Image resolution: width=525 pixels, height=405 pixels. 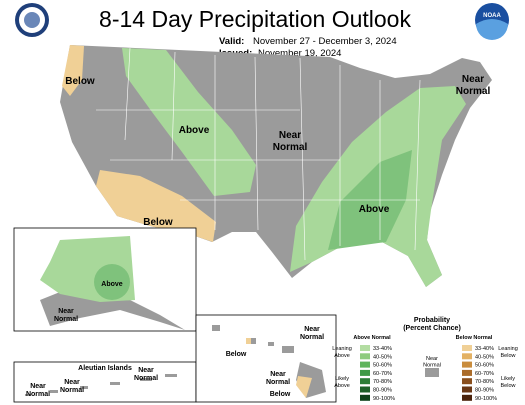 What do you see at coordinates (474, 338) in the screenshot?
I see `legend-heading: Below Normal` at bounding box center [474, 338].